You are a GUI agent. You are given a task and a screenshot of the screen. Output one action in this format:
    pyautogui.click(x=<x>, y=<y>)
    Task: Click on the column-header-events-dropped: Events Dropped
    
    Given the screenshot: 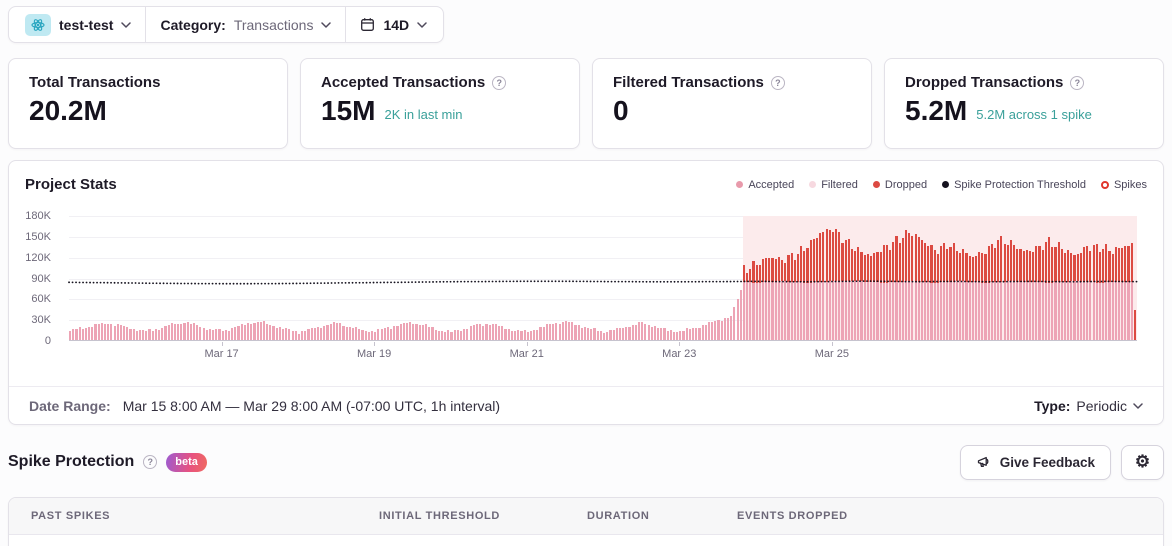 What is the action you would take?
    pyautogui.click(x=792, y=516)
    